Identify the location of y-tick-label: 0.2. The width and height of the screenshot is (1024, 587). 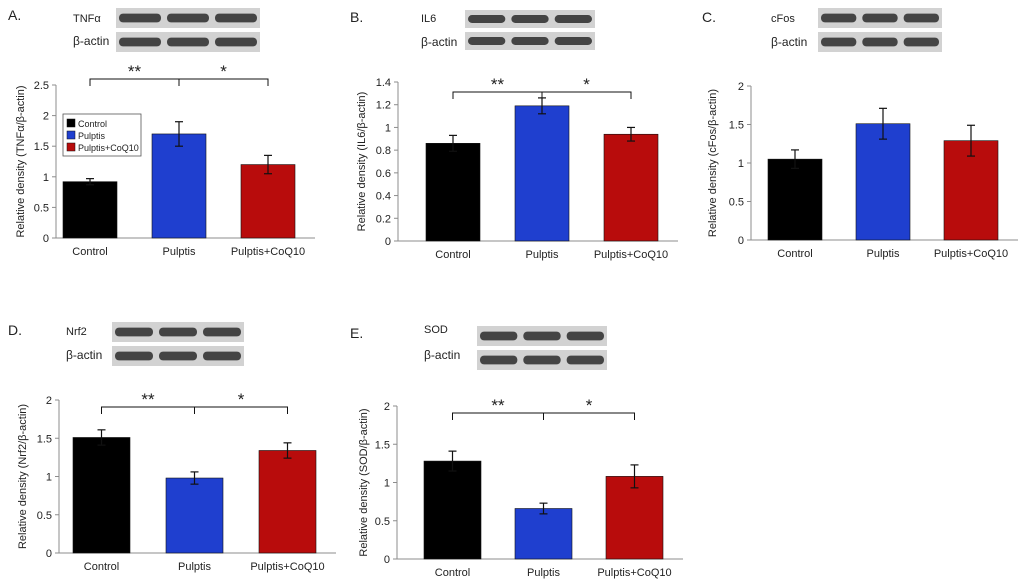
(383, 219).